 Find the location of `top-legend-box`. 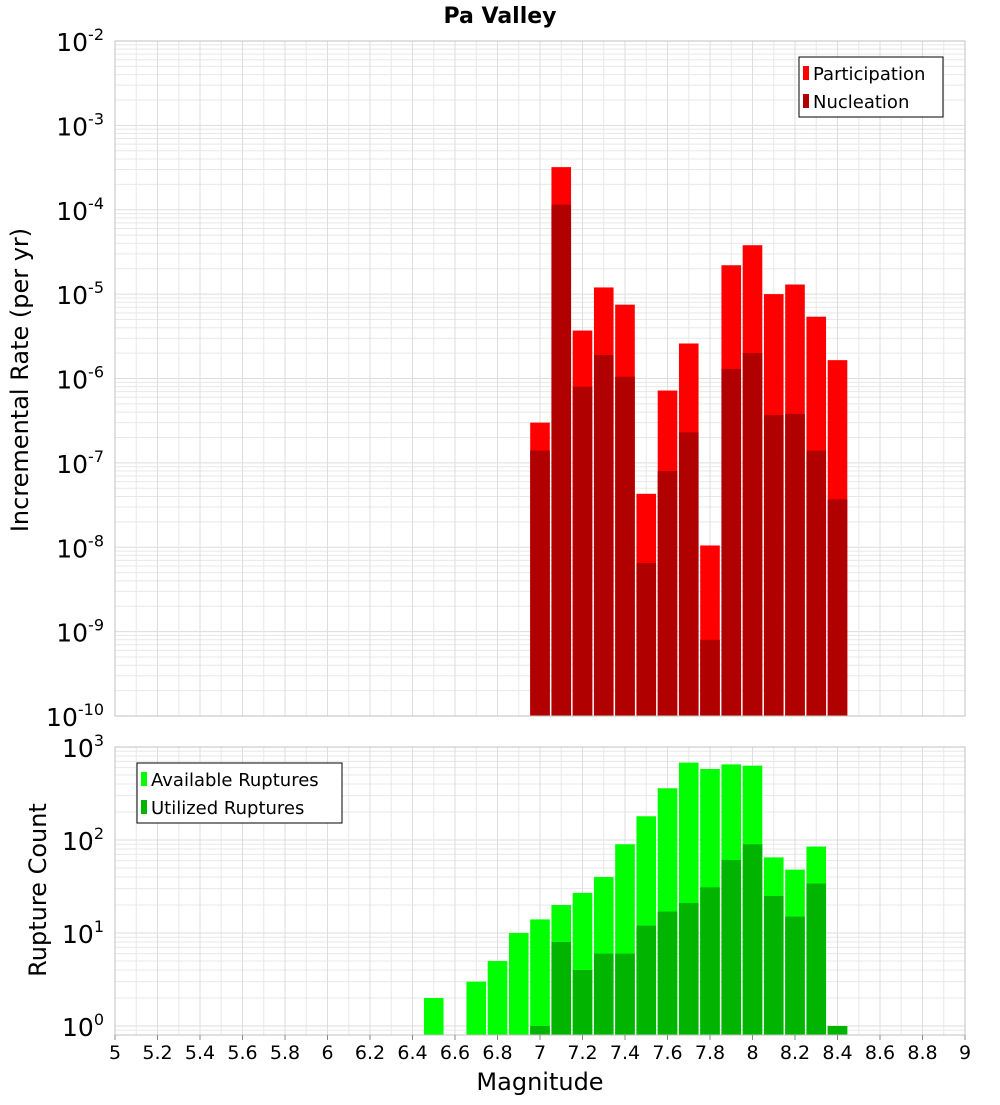

top-legend-box is located at coordinates (871, 87).